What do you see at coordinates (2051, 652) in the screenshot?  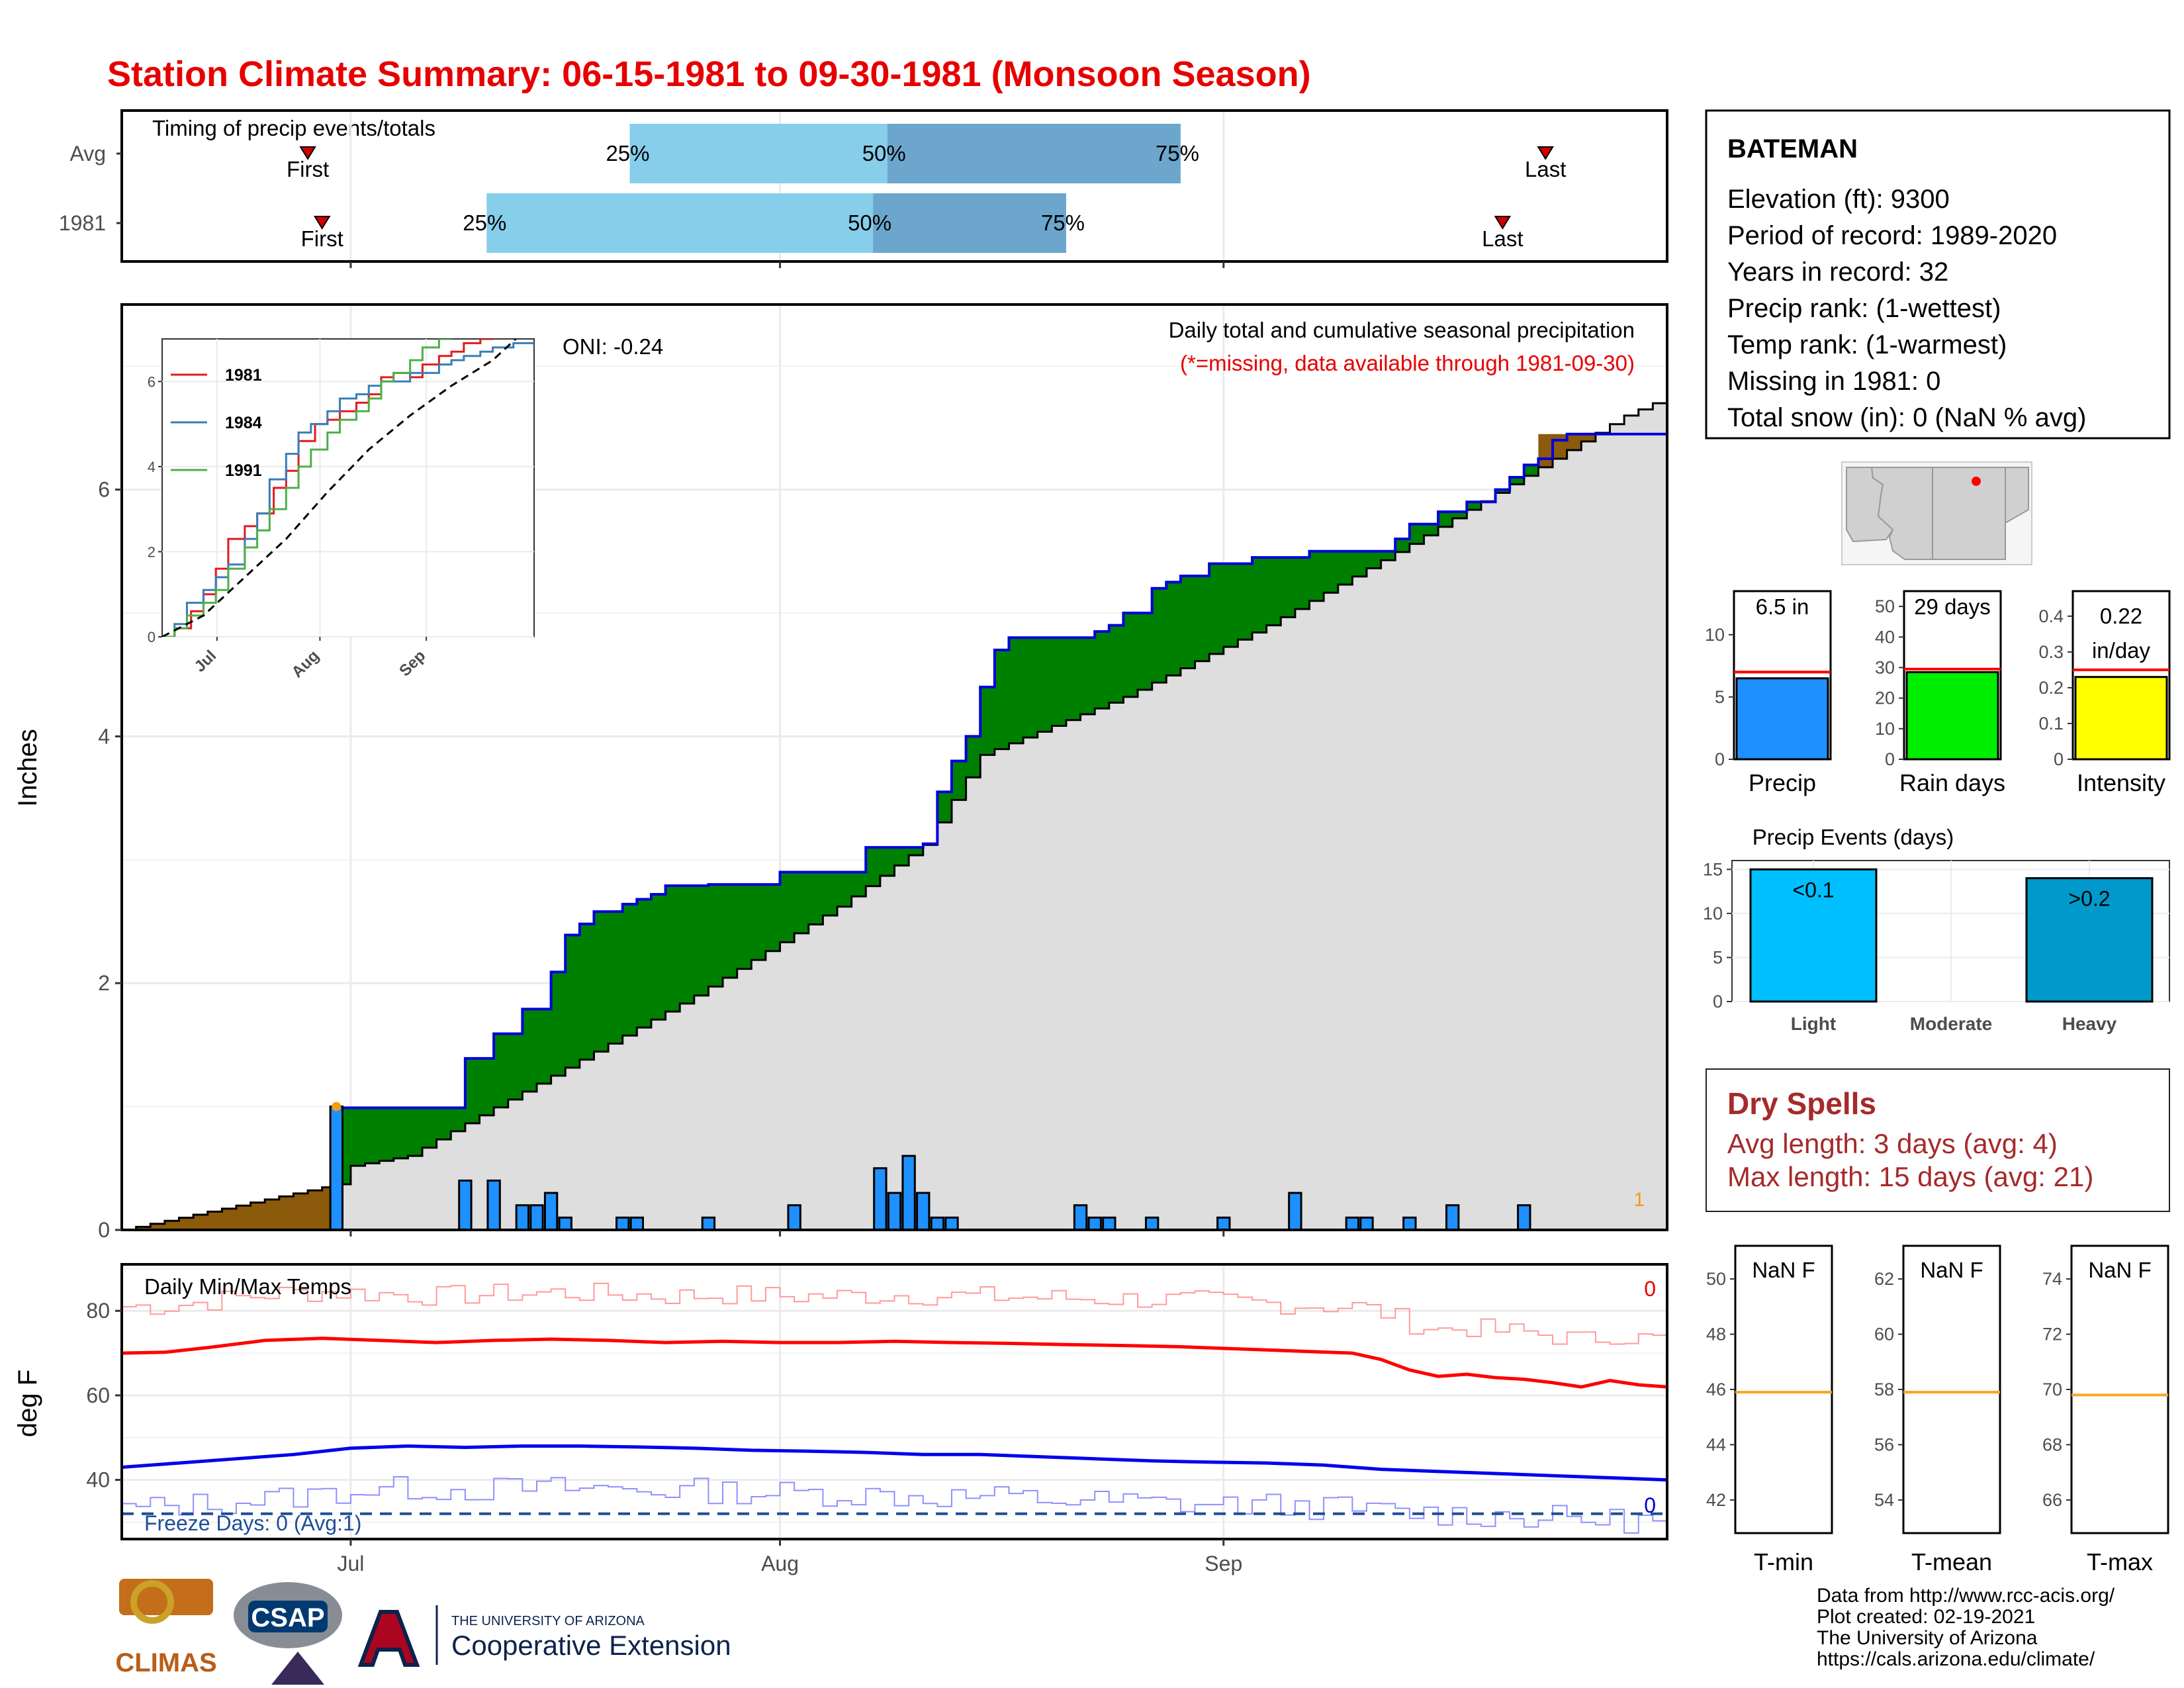 I see `minibar-y-tick-label: 0.3` at bounding box center [2051, 652].